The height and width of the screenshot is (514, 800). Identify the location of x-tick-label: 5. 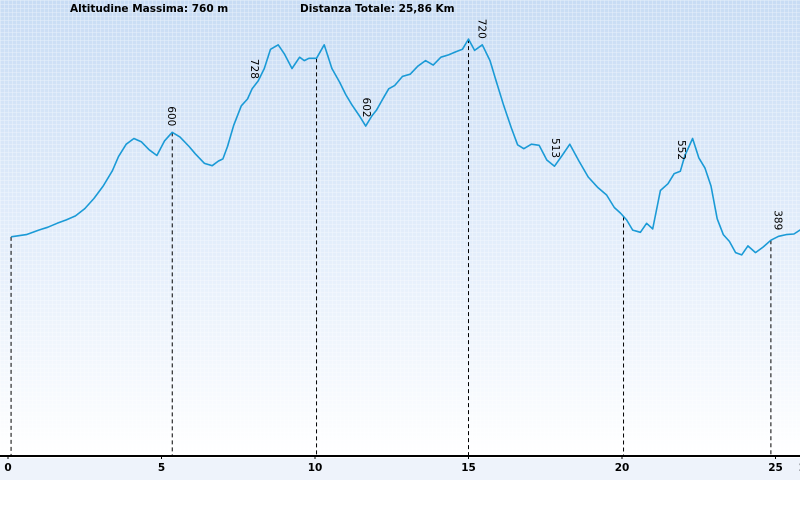
(161, 468).